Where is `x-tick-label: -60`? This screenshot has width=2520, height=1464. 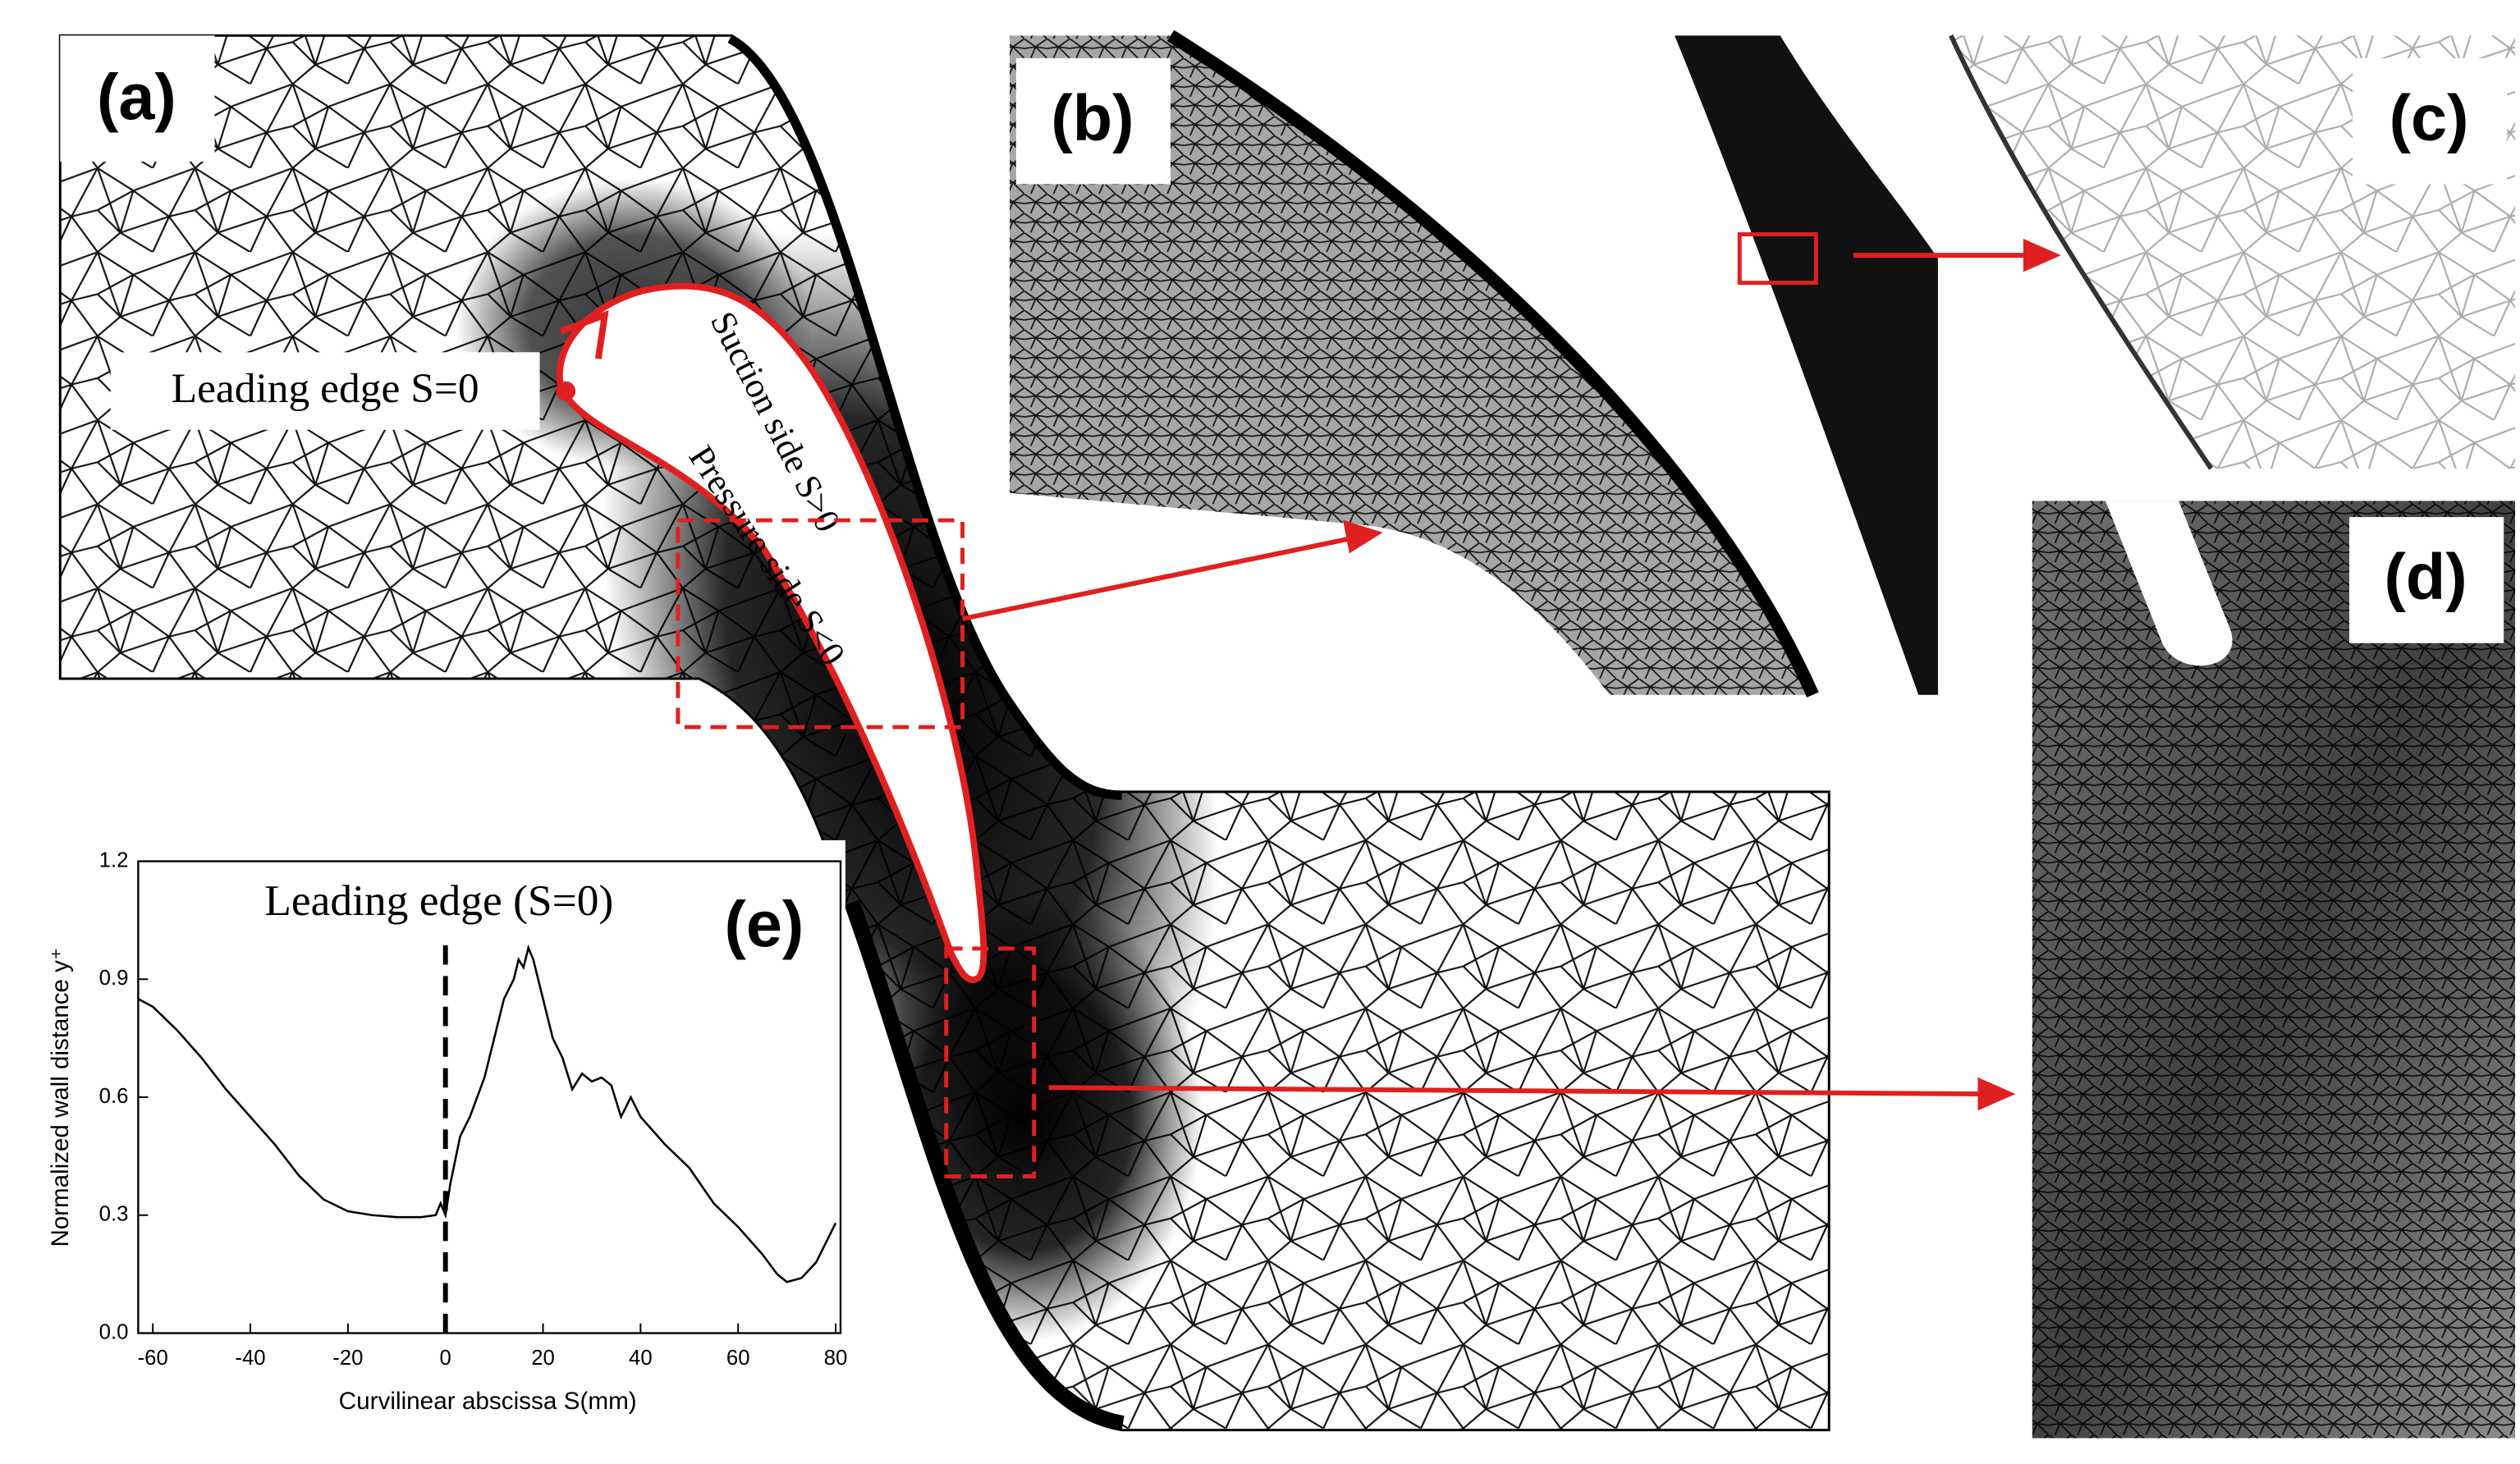 x-tick-label: -60 is located at coordinates (153, 1358).